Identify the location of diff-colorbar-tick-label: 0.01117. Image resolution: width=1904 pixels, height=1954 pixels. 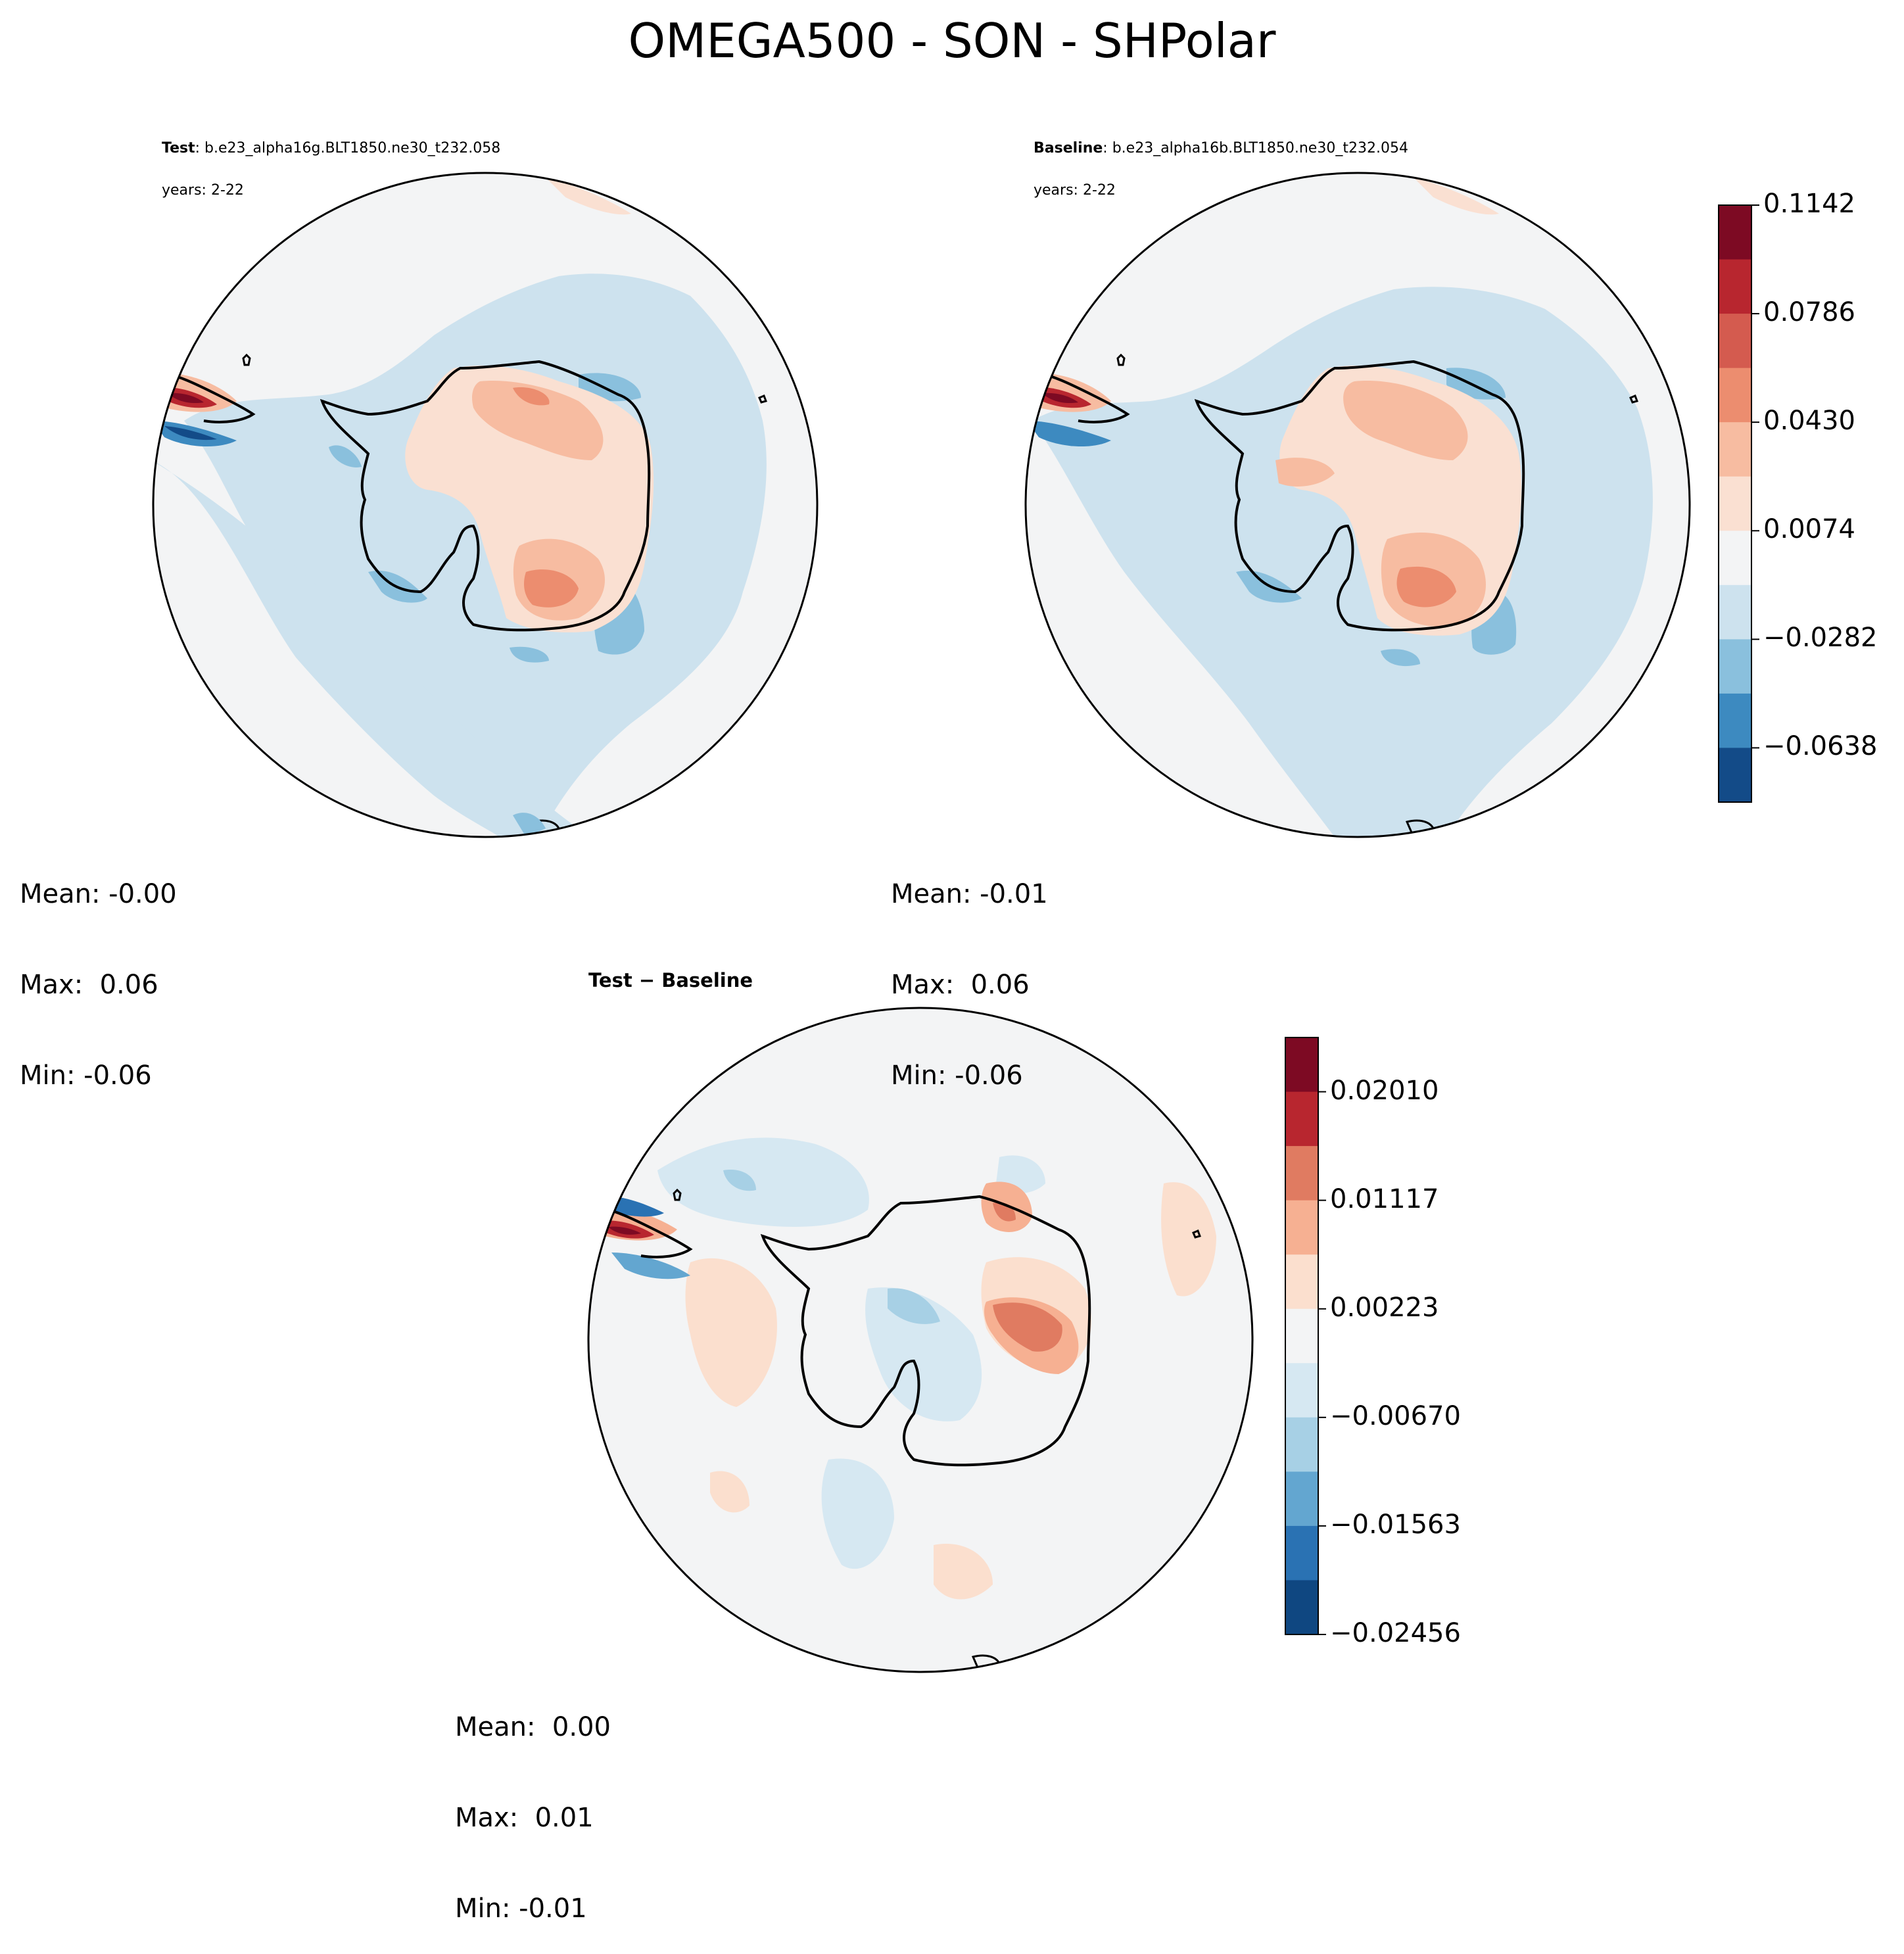
(1384, 1198).